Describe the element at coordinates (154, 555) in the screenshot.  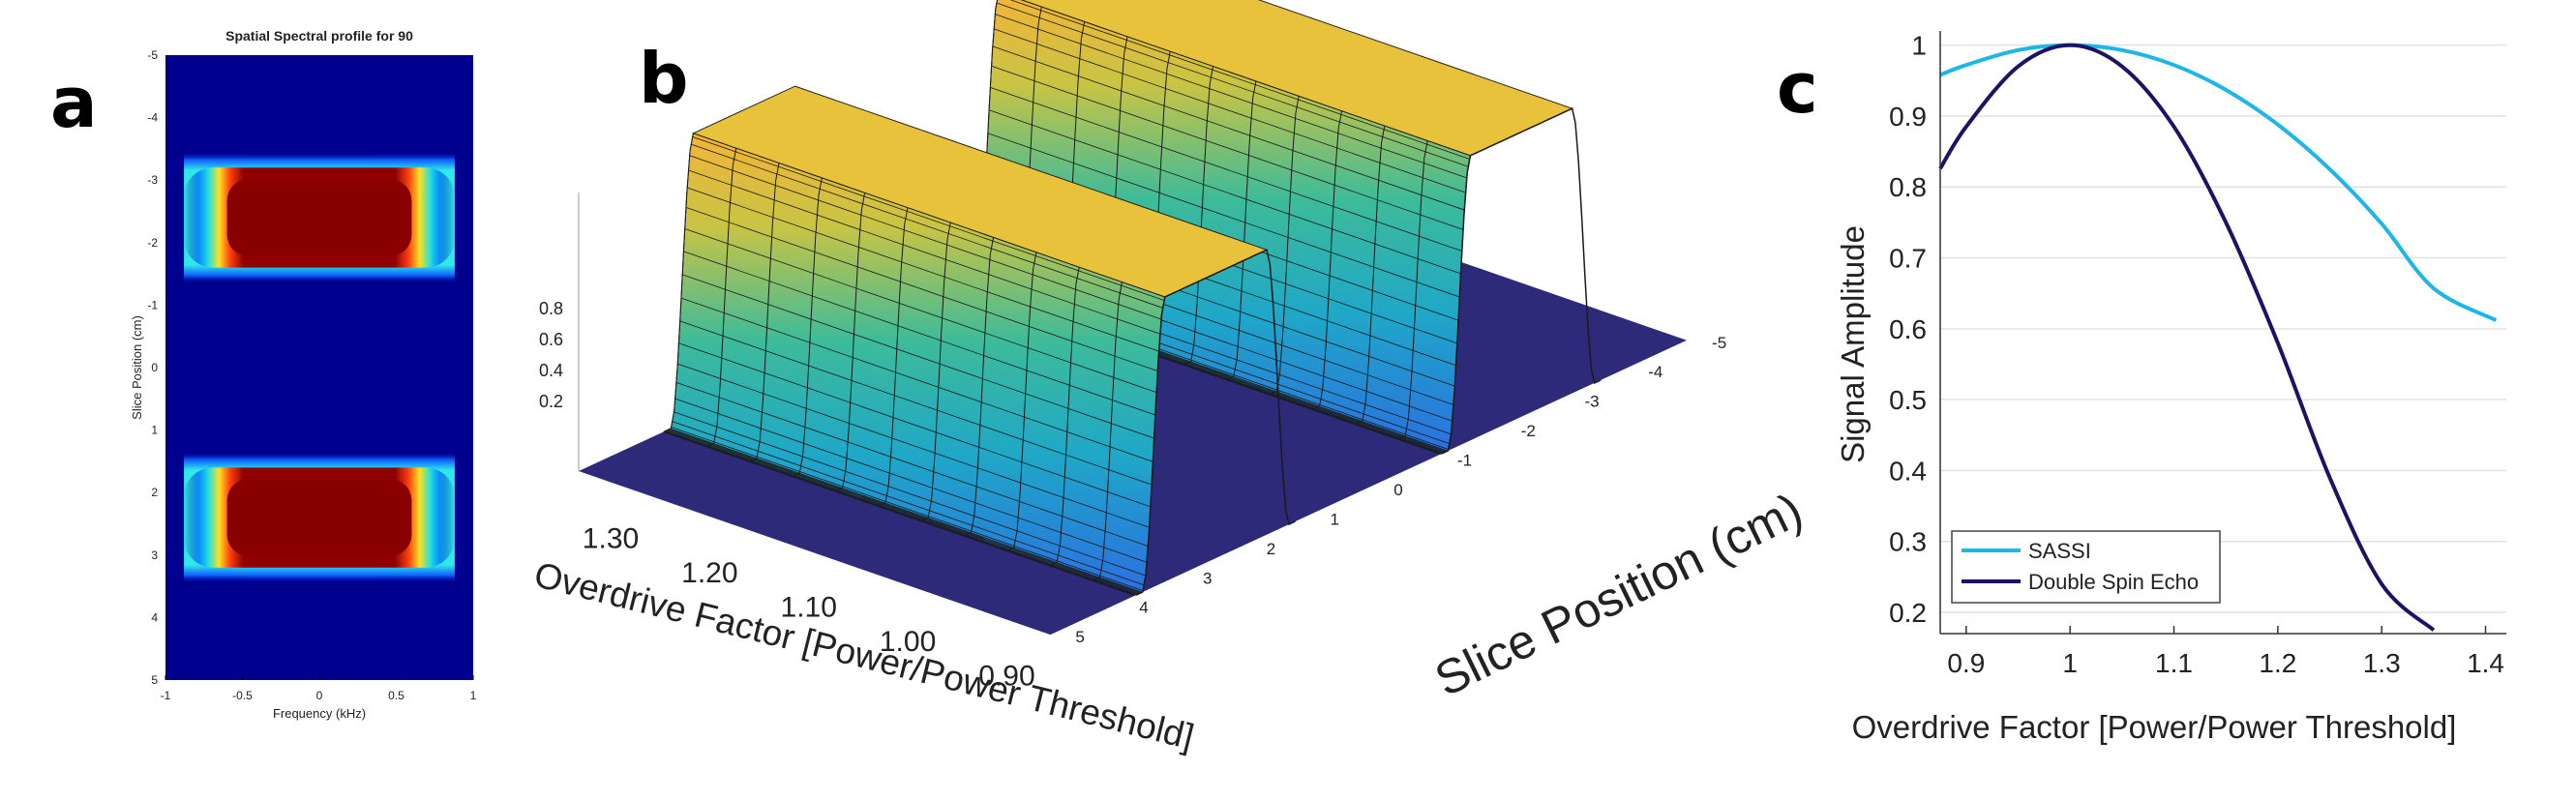
I see `heatmap-y-tick: 3` at that location.